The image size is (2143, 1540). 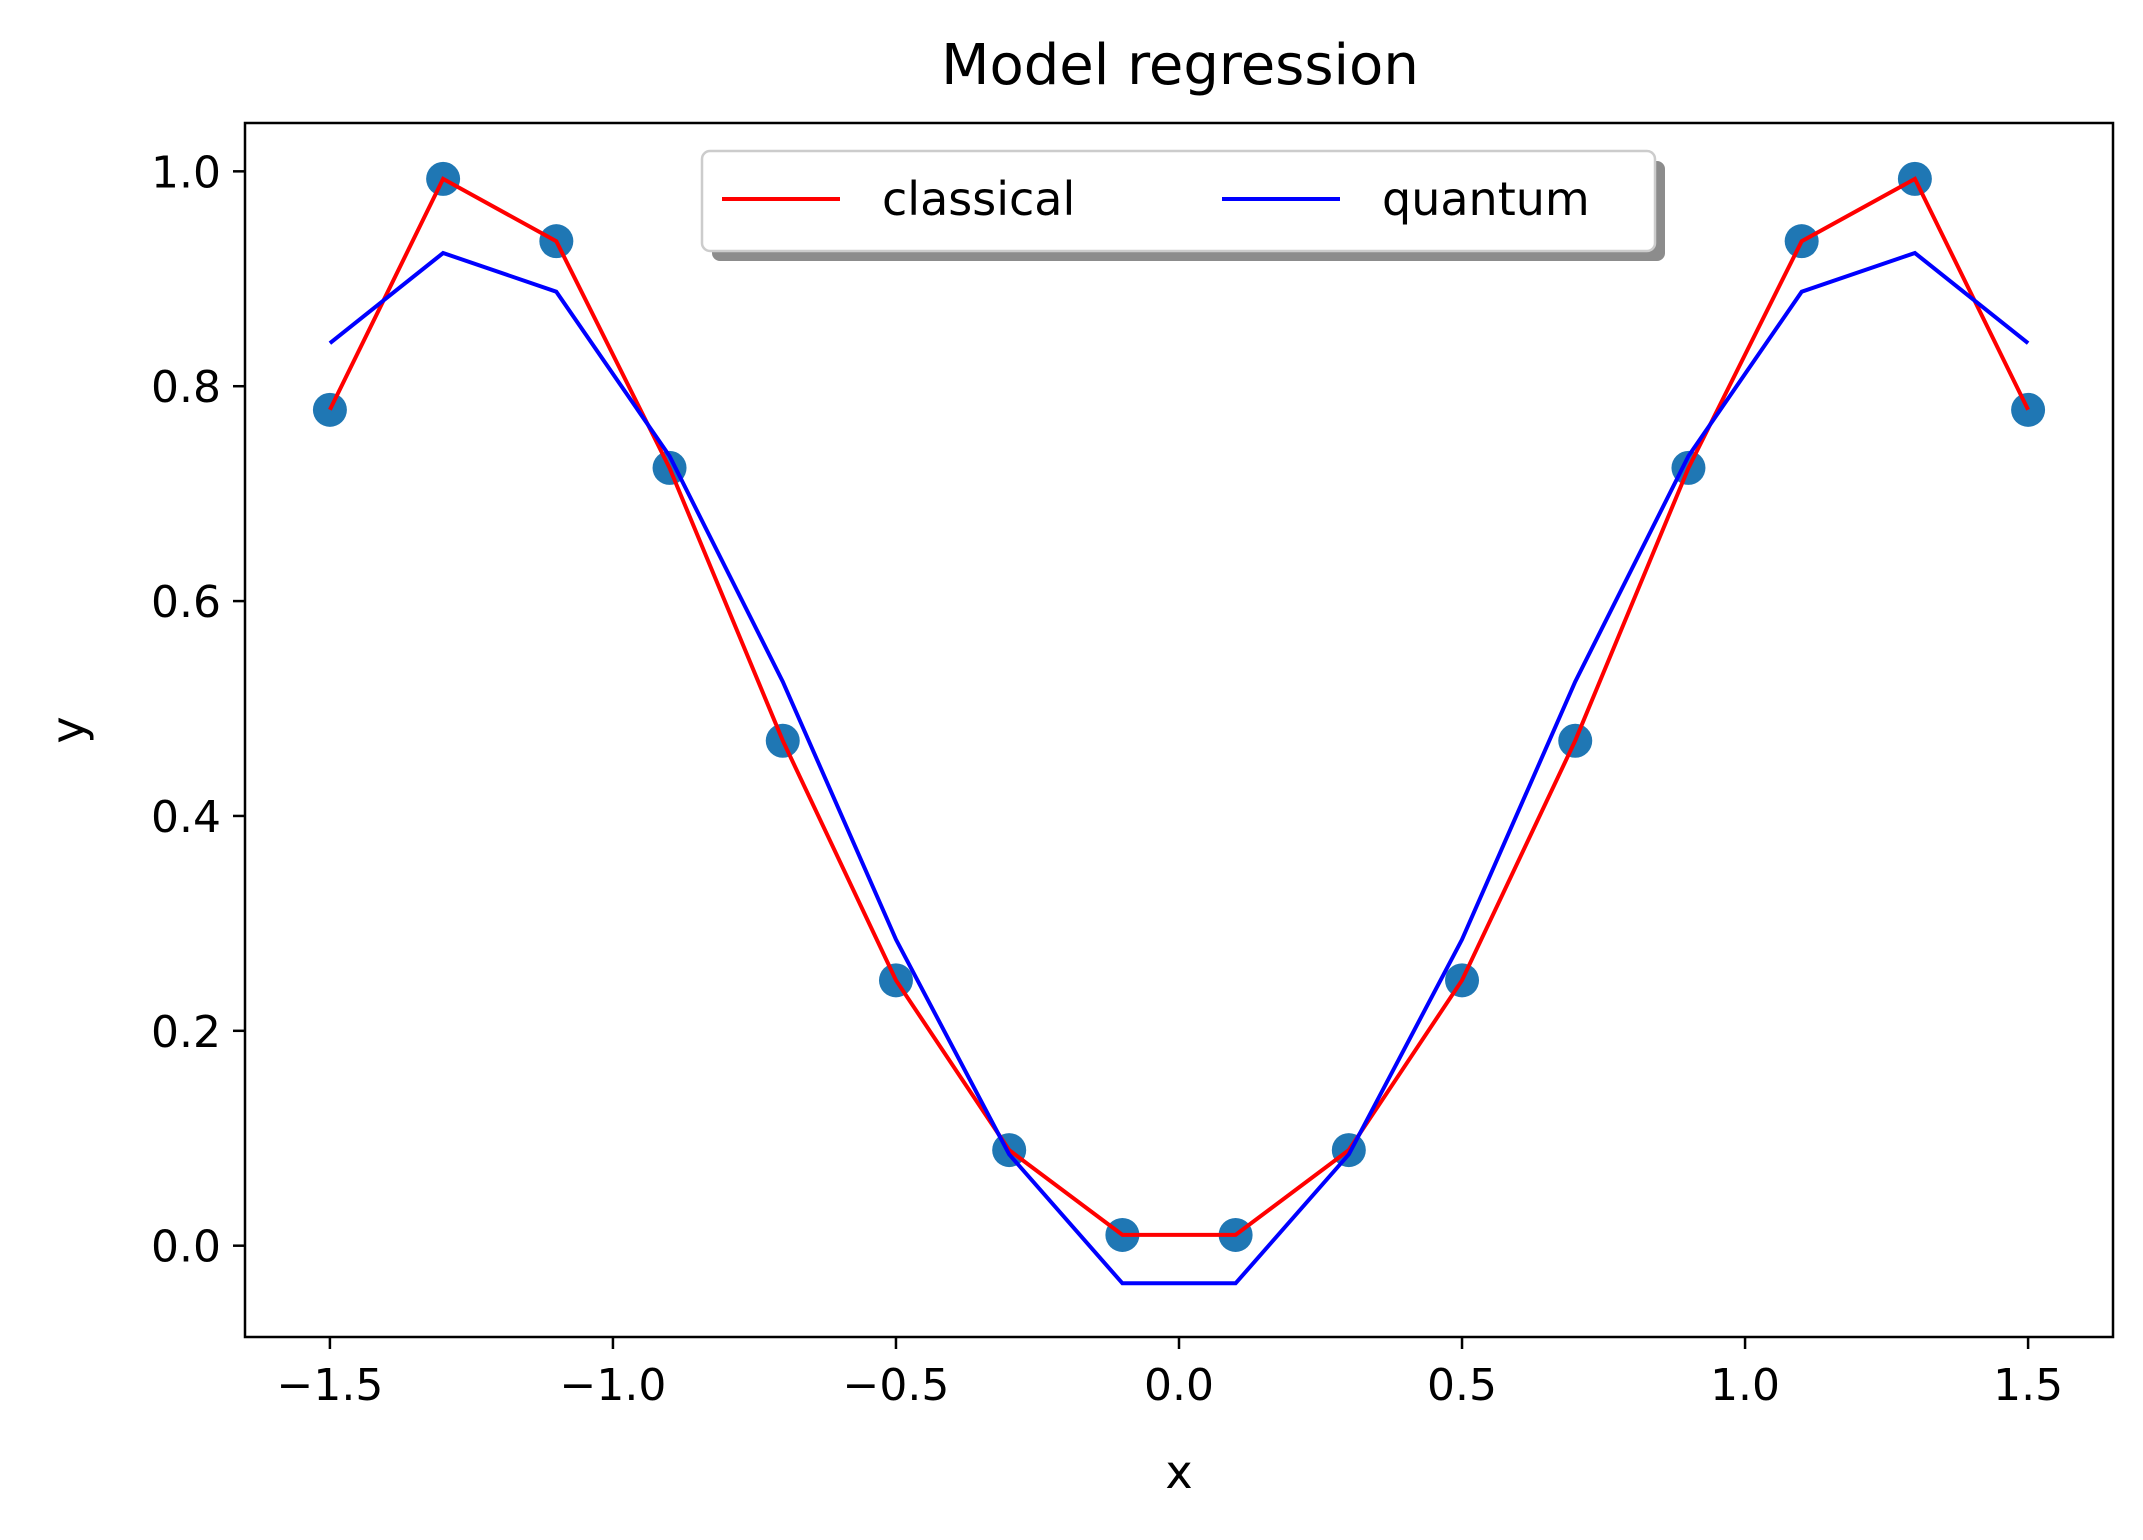 I want to click on legend-label-quantum: quantum, so click(x=1486, y=199).